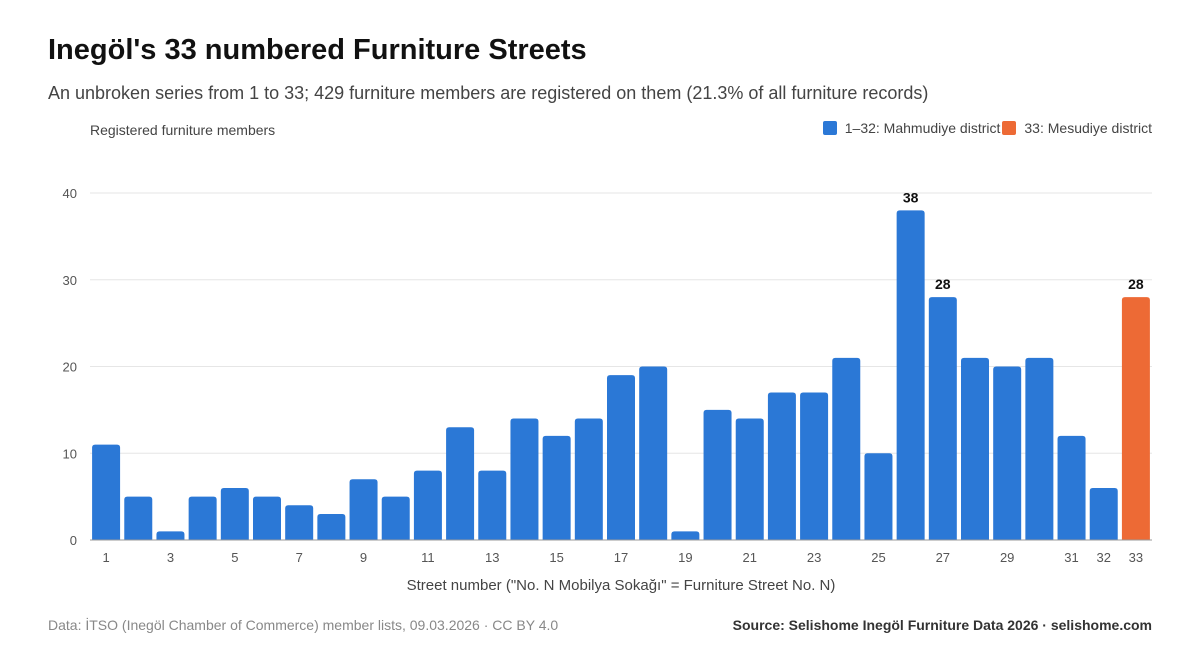 This screenshot has height=660, width=1200. Describe the element at coordinates (170, 557) in the screenshot. I see `x-tick-label: 3` at that location.